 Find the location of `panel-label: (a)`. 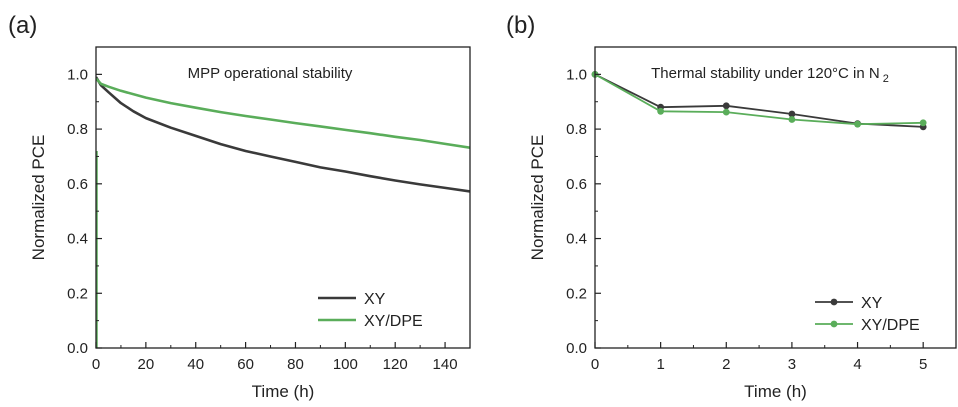

panel-label: (a) is located at coordinates (22, 25).